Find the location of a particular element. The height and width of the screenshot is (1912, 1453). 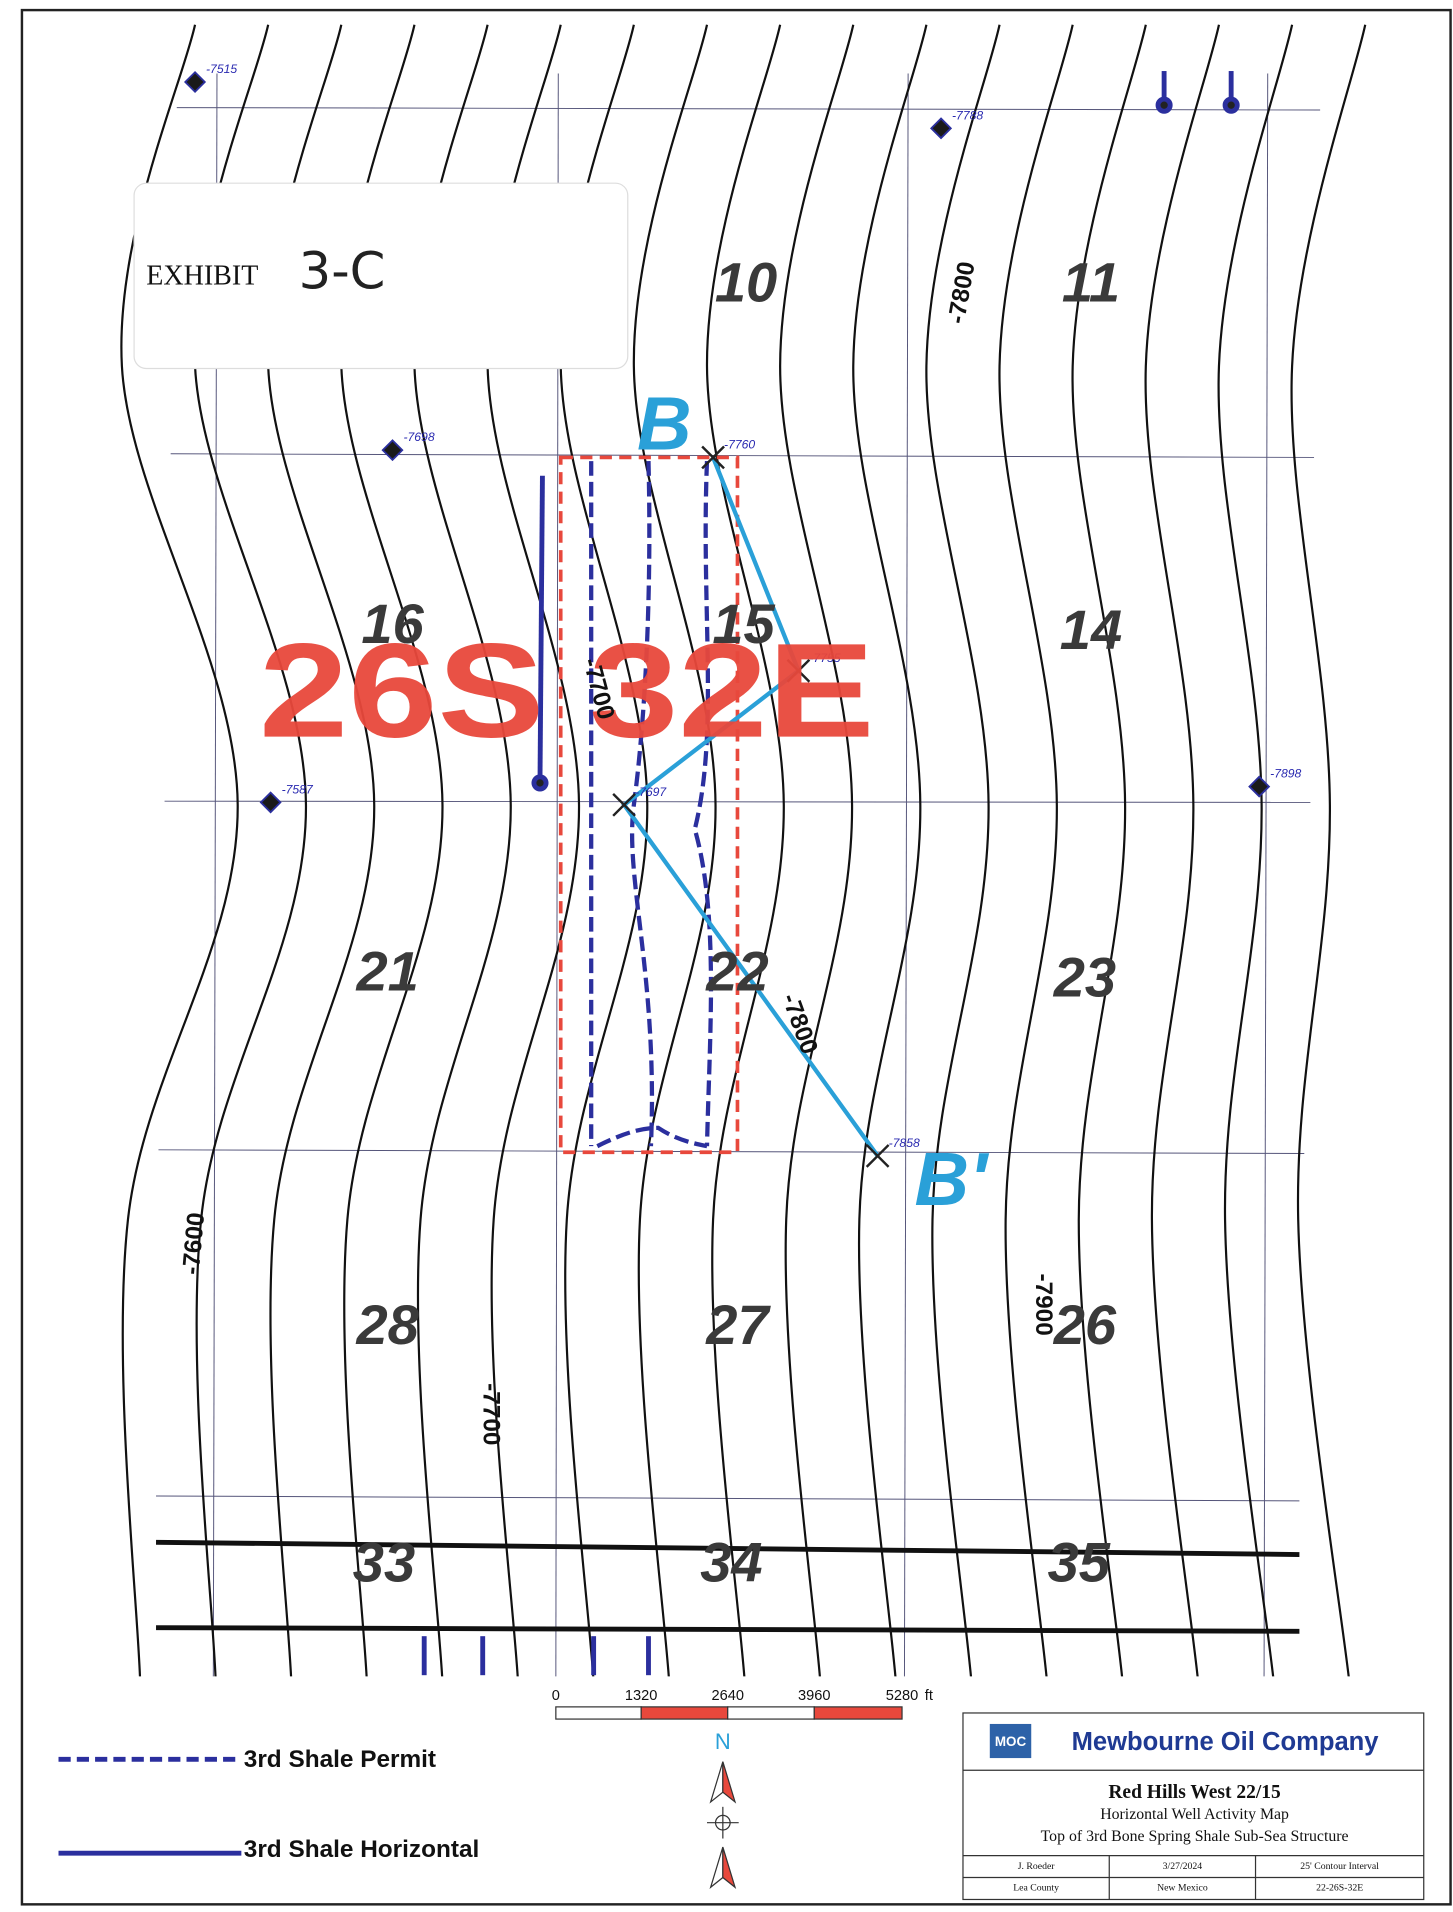

scale-labels: 0 1320 2640 3960 5280 ft is located at coordinates (742, 1696).